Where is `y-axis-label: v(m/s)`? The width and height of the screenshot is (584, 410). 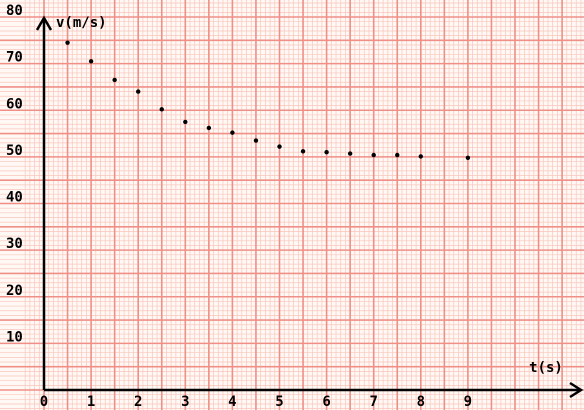 y-axis-label: v(m/s) is located at coordinates (81, 23).